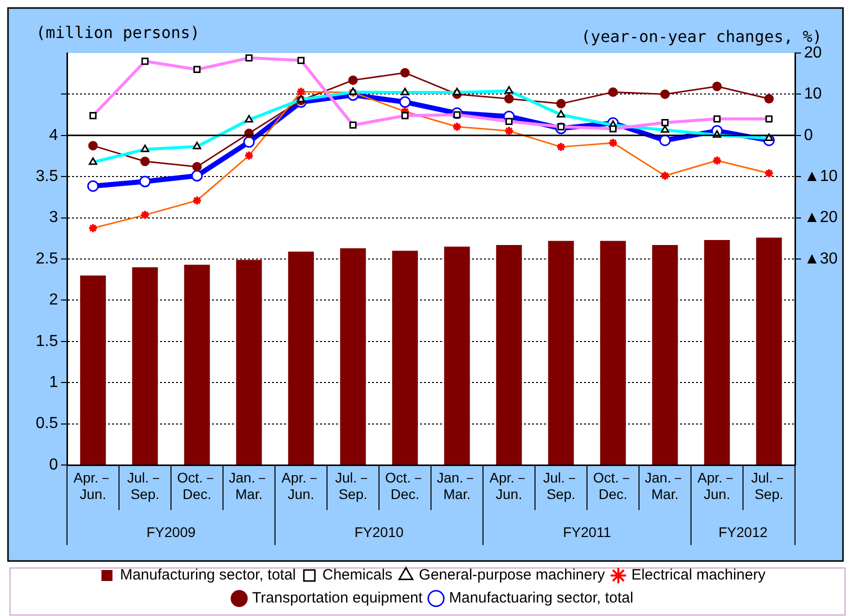  Describe the element at coordinates (808, 135) in the screenshot. I see `y2-tick-label: 0` at that location.